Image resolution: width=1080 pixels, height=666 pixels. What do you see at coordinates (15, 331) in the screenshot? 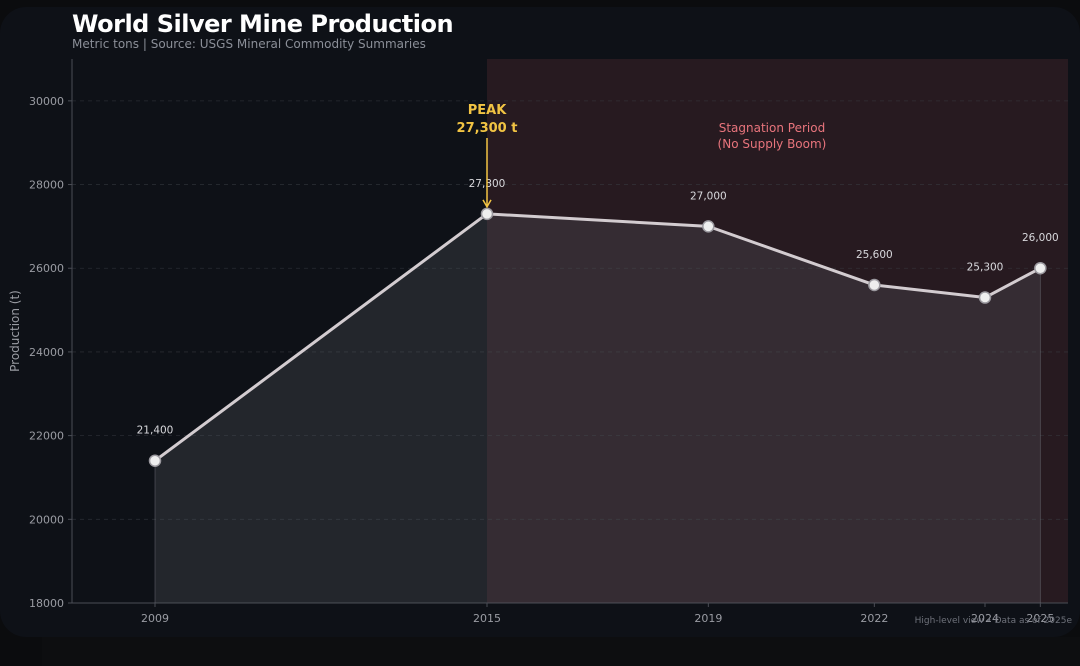
I see `y-axis-title: Production (t)` at bounding box center [15, 331].